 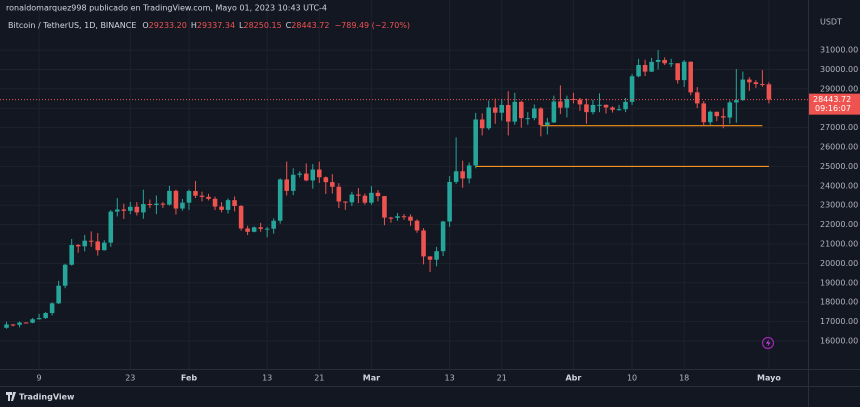 I want to click on y-tick-label: 20000.00, so click(x=839, y=263).